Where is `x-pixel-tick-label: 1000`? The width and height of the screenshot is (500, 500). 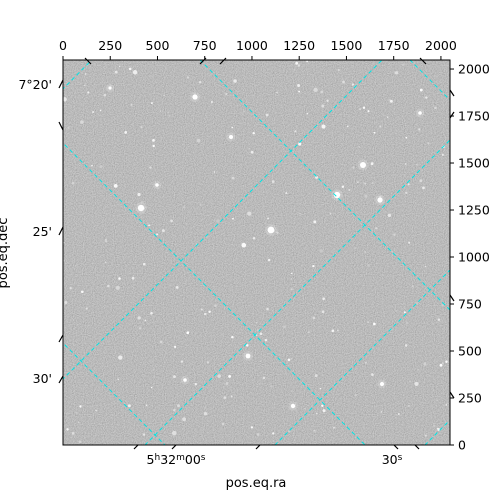 x-pixel-tick-label: 1000 is located at coordinates (252, 45).